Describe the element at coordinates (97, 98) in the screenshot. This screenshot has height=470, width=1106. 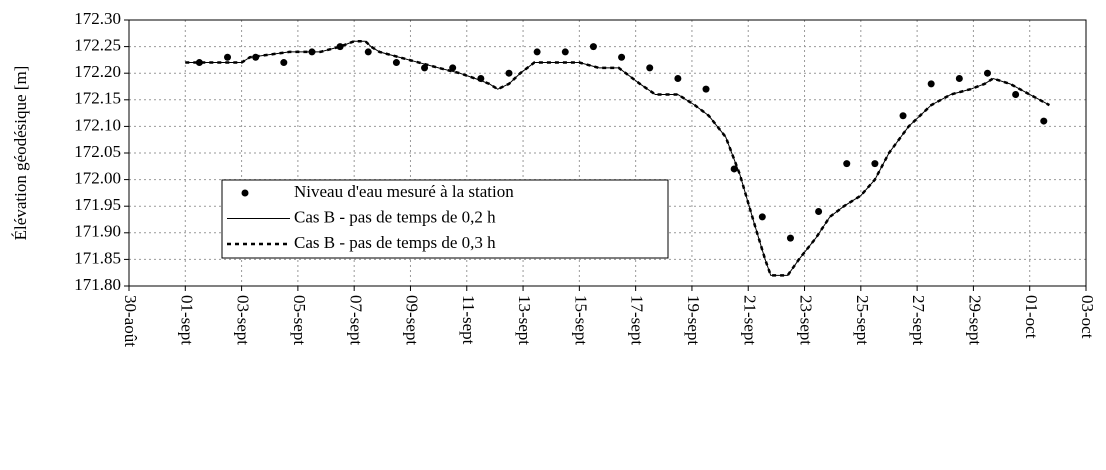
I see `y-tick-label: 172.15` at that location.